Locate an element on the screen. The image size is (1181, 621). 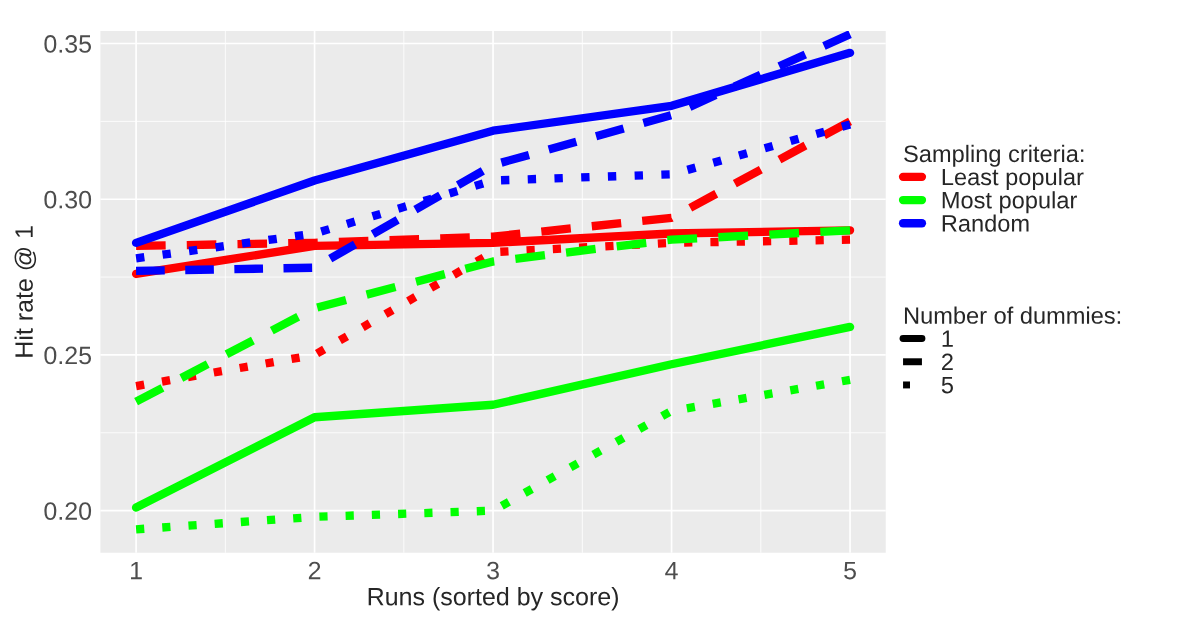
x-tick-label: 5 is located at coordinates (850, 570).